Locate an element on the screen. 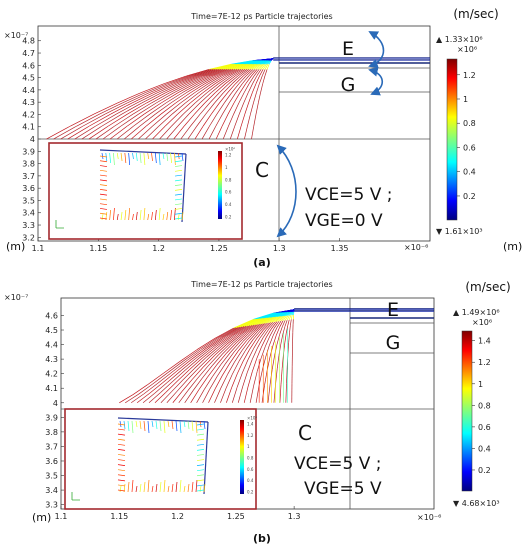 The width and height of the screenshot is (527, 550). panel-b-inset-colorbar is located at coordinates (242, 457).